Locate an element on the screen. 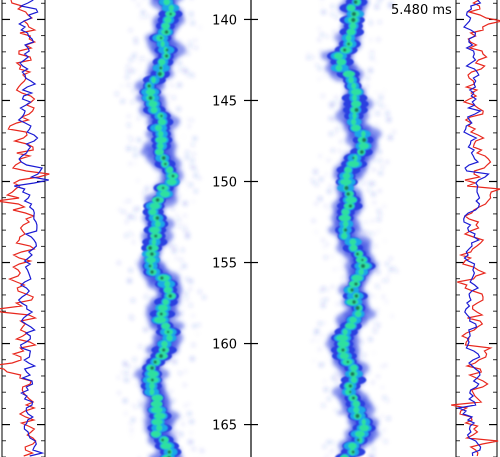 This screenshot has height=457, width=500. tick-label: 155 is located at coordinates (224, 264).